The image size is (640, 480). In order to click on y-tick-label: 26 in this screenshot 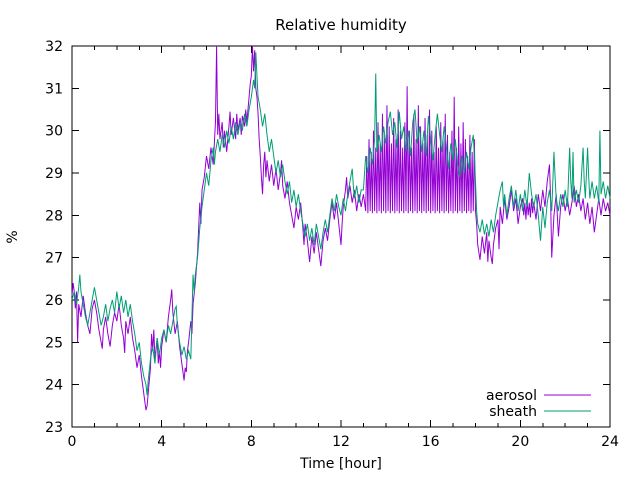, I will do `click(54, 301)`.